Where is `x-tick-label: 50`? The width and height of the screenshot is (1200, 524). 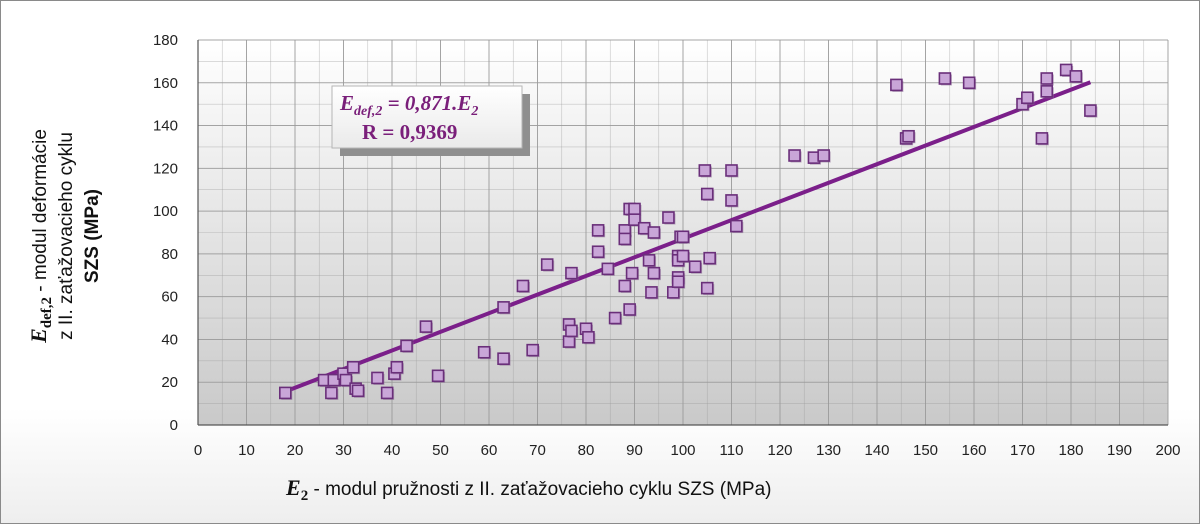 x-tick-label: 50 is located at coordinates (440, 450).